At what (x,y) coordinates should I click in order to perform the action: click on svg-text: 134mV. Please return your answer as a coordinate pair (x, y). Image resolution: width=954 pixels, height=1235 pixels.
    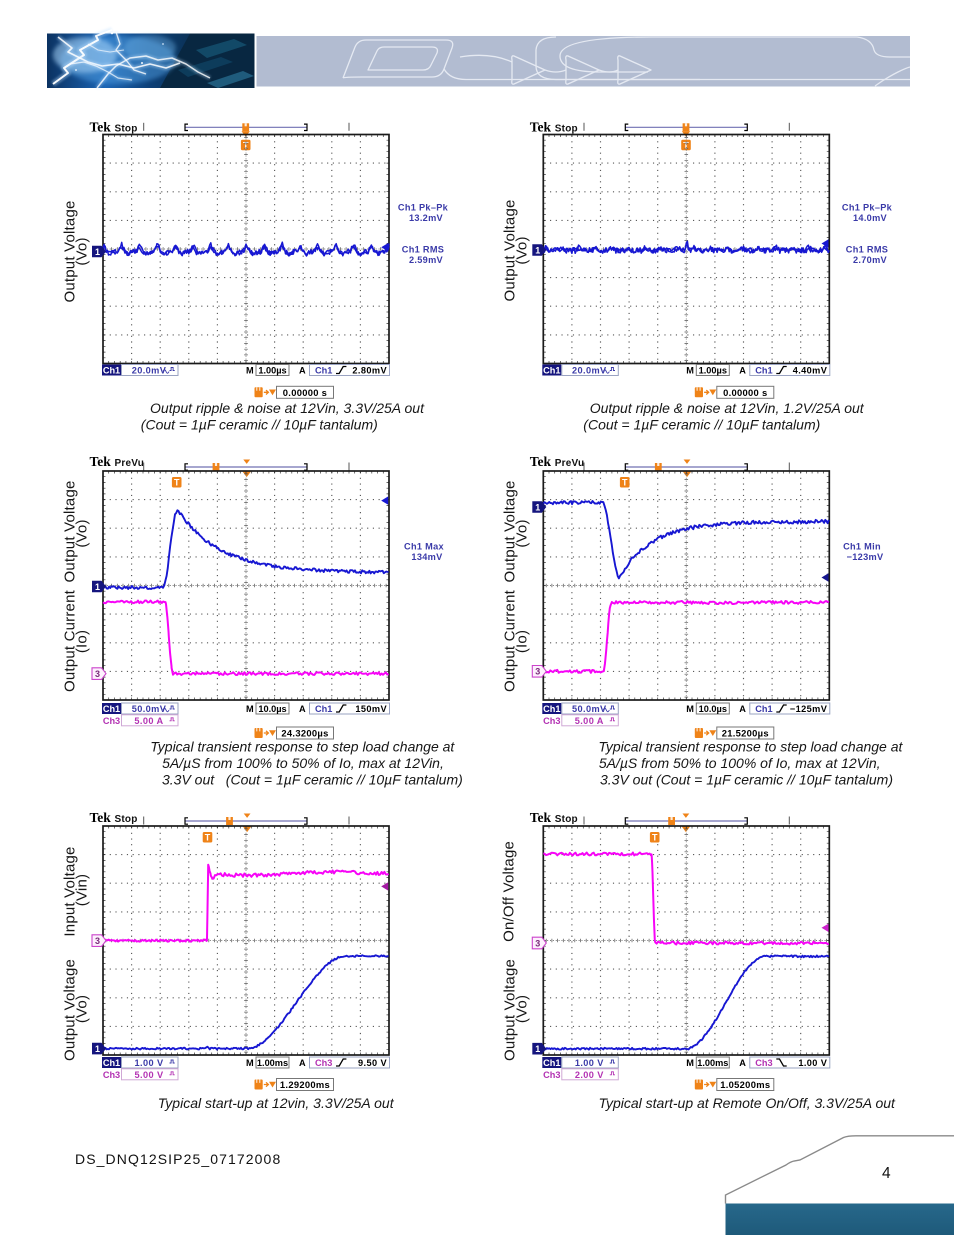
    Looking at the image, I should click on (427, 557).